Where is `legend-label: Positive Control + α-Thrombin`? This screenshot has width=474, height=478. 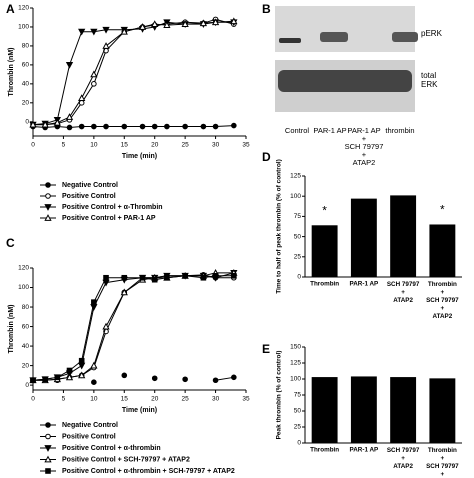
legend-label: Positive Control + α-Thrombin is located at coordinates (112, 207).